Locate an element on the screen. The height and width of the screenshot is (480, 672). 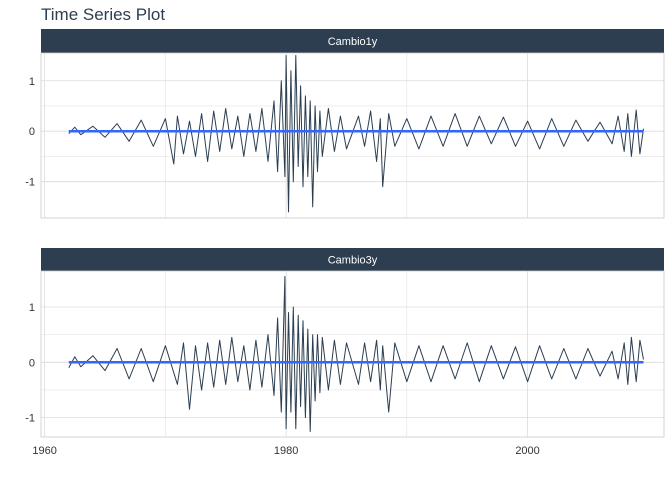
facet-strip-label: Cambio1y is located at coordinates (353, 42).